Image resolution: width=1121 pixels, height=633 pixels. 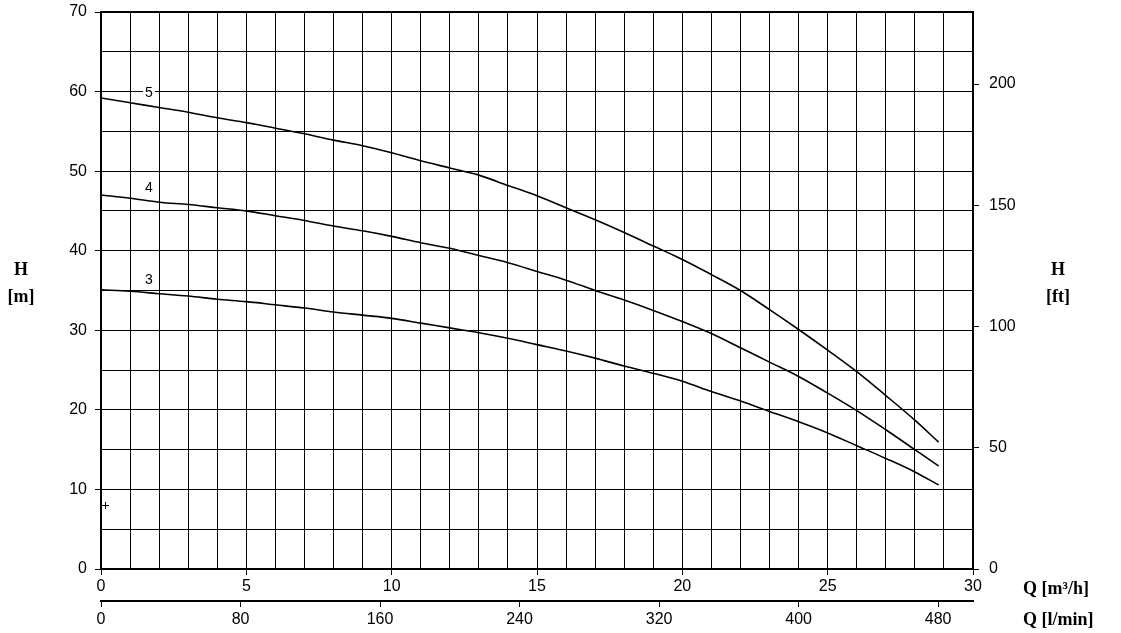 I want to click on y-axis-title: H [m], so click(x=21, y=283).